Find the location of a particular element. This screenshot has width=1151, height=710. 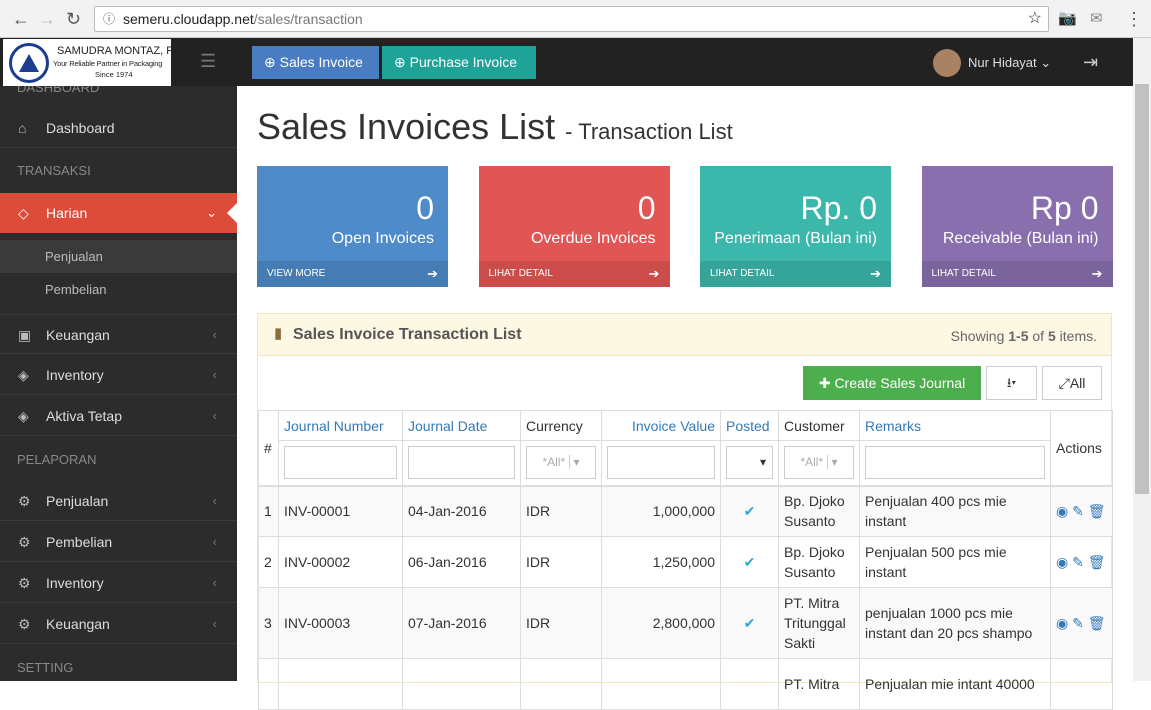

sidebar-item-report-pembelian: ⚙ Pembelian ‹ is located at coordinates (118, 542).